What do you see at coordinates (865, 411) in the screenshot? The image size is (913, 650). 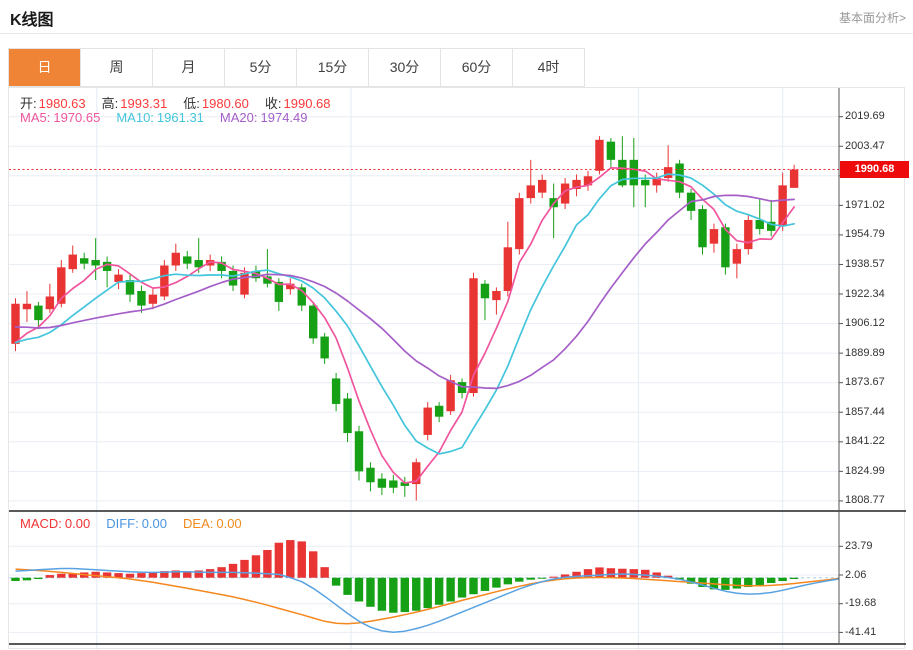 I see `price-tick-label: 1857.44` at bounding box center [865, 411].